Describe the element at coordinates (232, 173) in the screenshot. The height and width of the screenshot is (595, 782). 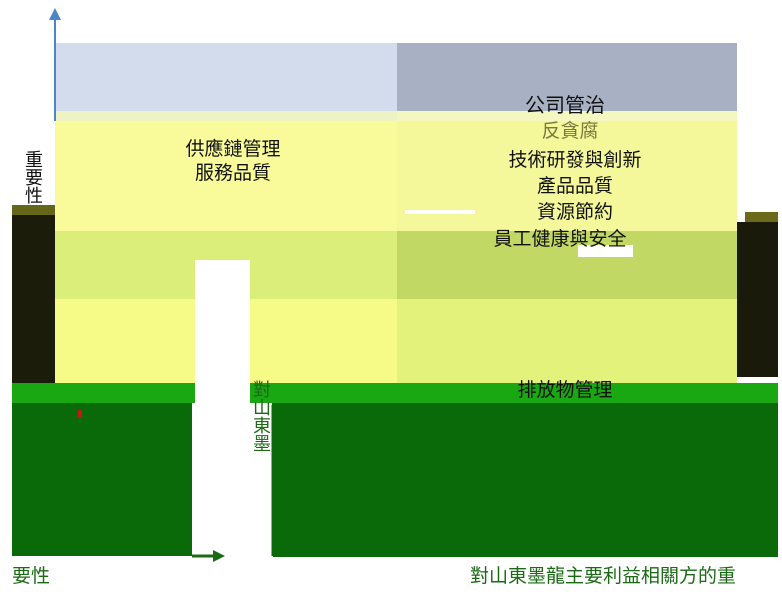
I see `topic-service-quality: 服務品質` at that location.